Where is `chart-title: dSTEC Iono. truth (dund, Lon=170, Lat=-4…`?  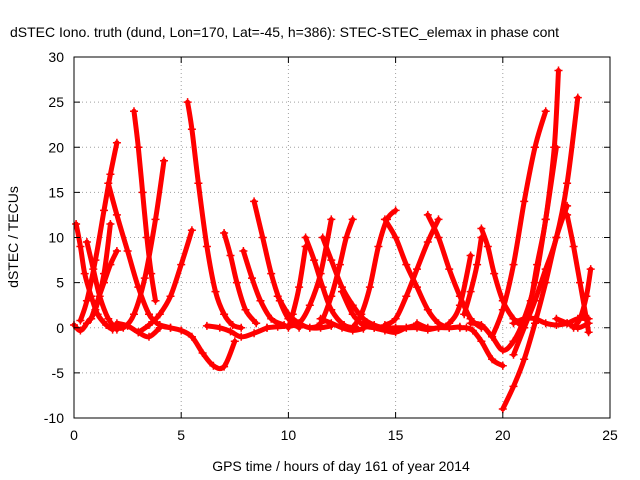
chart-title: dSTEC Iono. truth (dund, Lon=170, Lat=-4… is located at coordinates (284, 32).